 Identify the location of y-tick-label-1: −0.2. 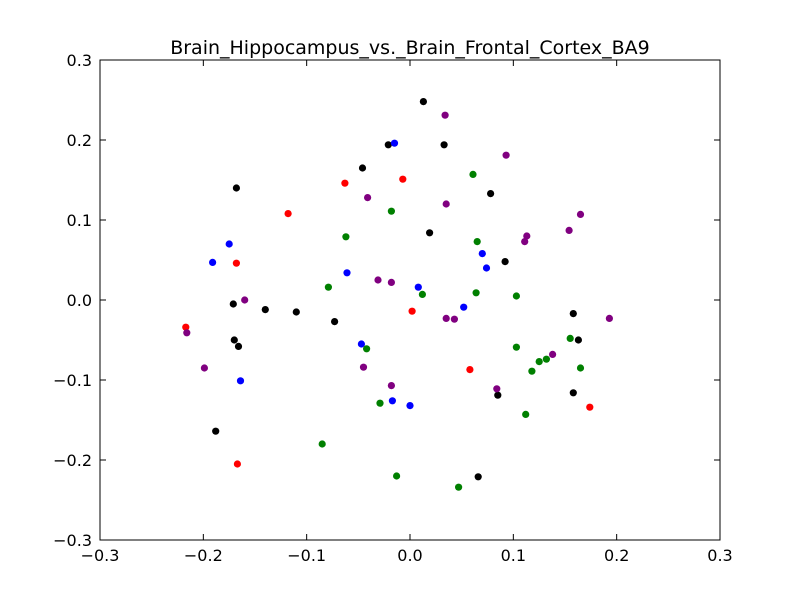
(72, 460).